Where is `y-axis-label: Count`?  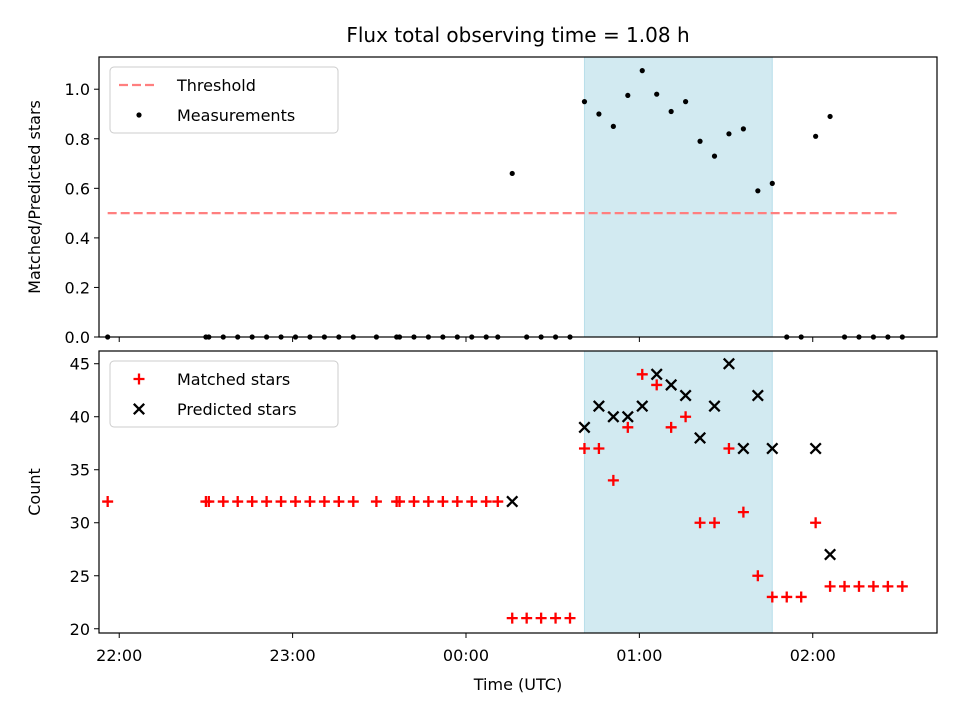
y-axis-label: Count is located at coordinates (34, 492).